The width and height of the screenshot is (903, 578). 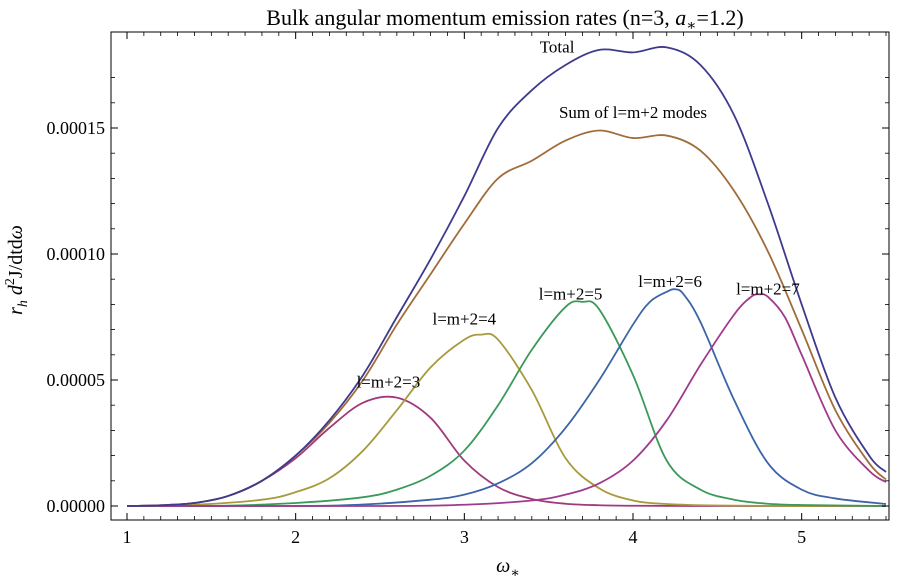 I want to click on y-tick-label: 0.00000, so click(x=76, y=506).